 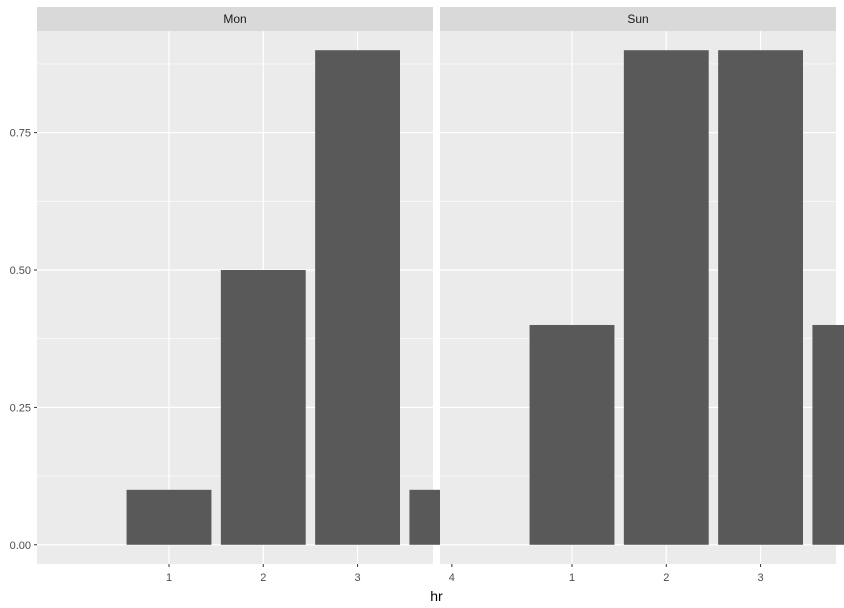 I want to click on y-tick-label: 0.50, so click(x=20, y=271).